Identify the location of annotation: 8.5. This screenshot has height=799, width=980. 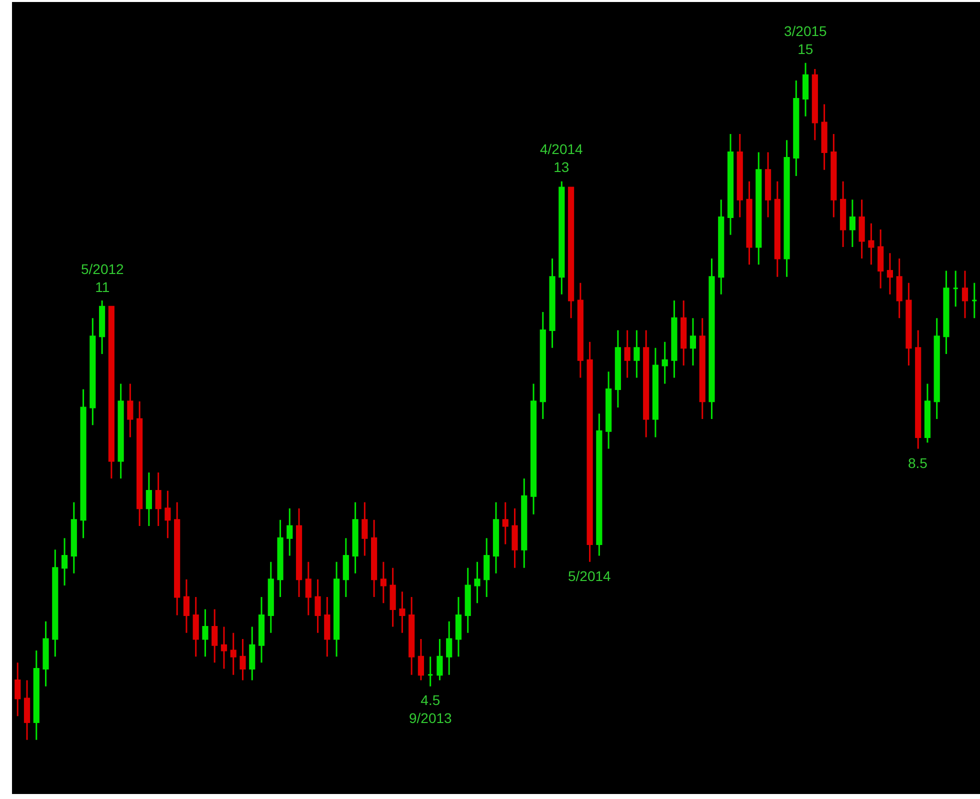
(918, 463).